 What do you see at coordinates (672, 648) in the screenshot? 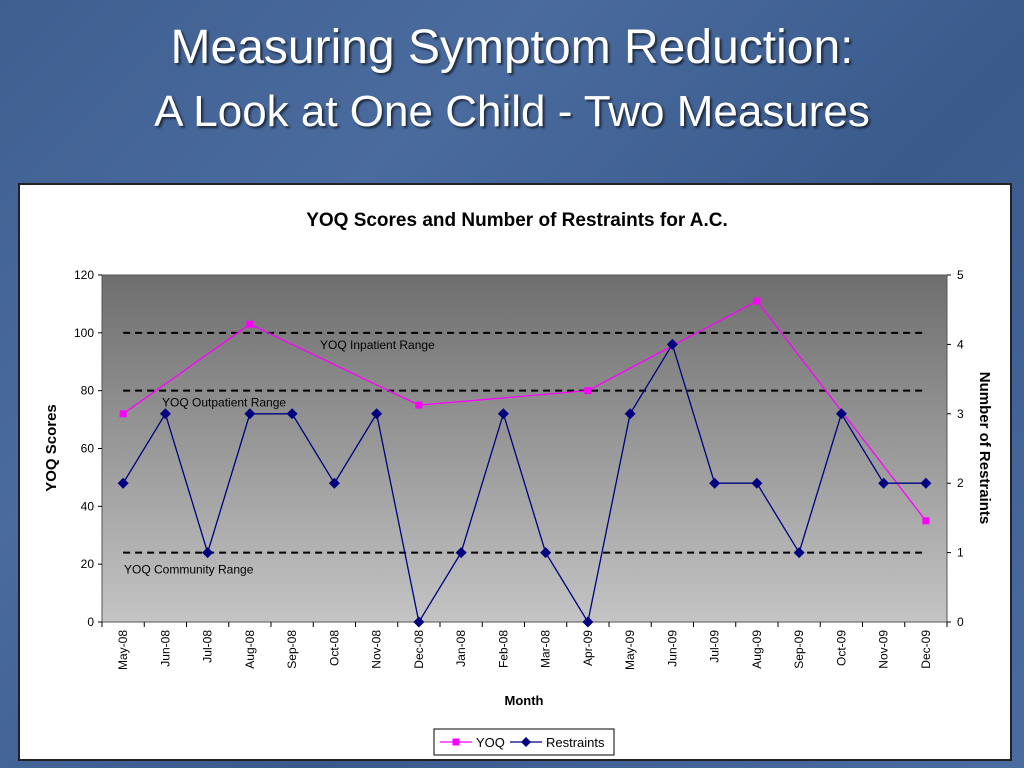
I see `x-tick-label: Jun-09` at bounding box center [672, 648].